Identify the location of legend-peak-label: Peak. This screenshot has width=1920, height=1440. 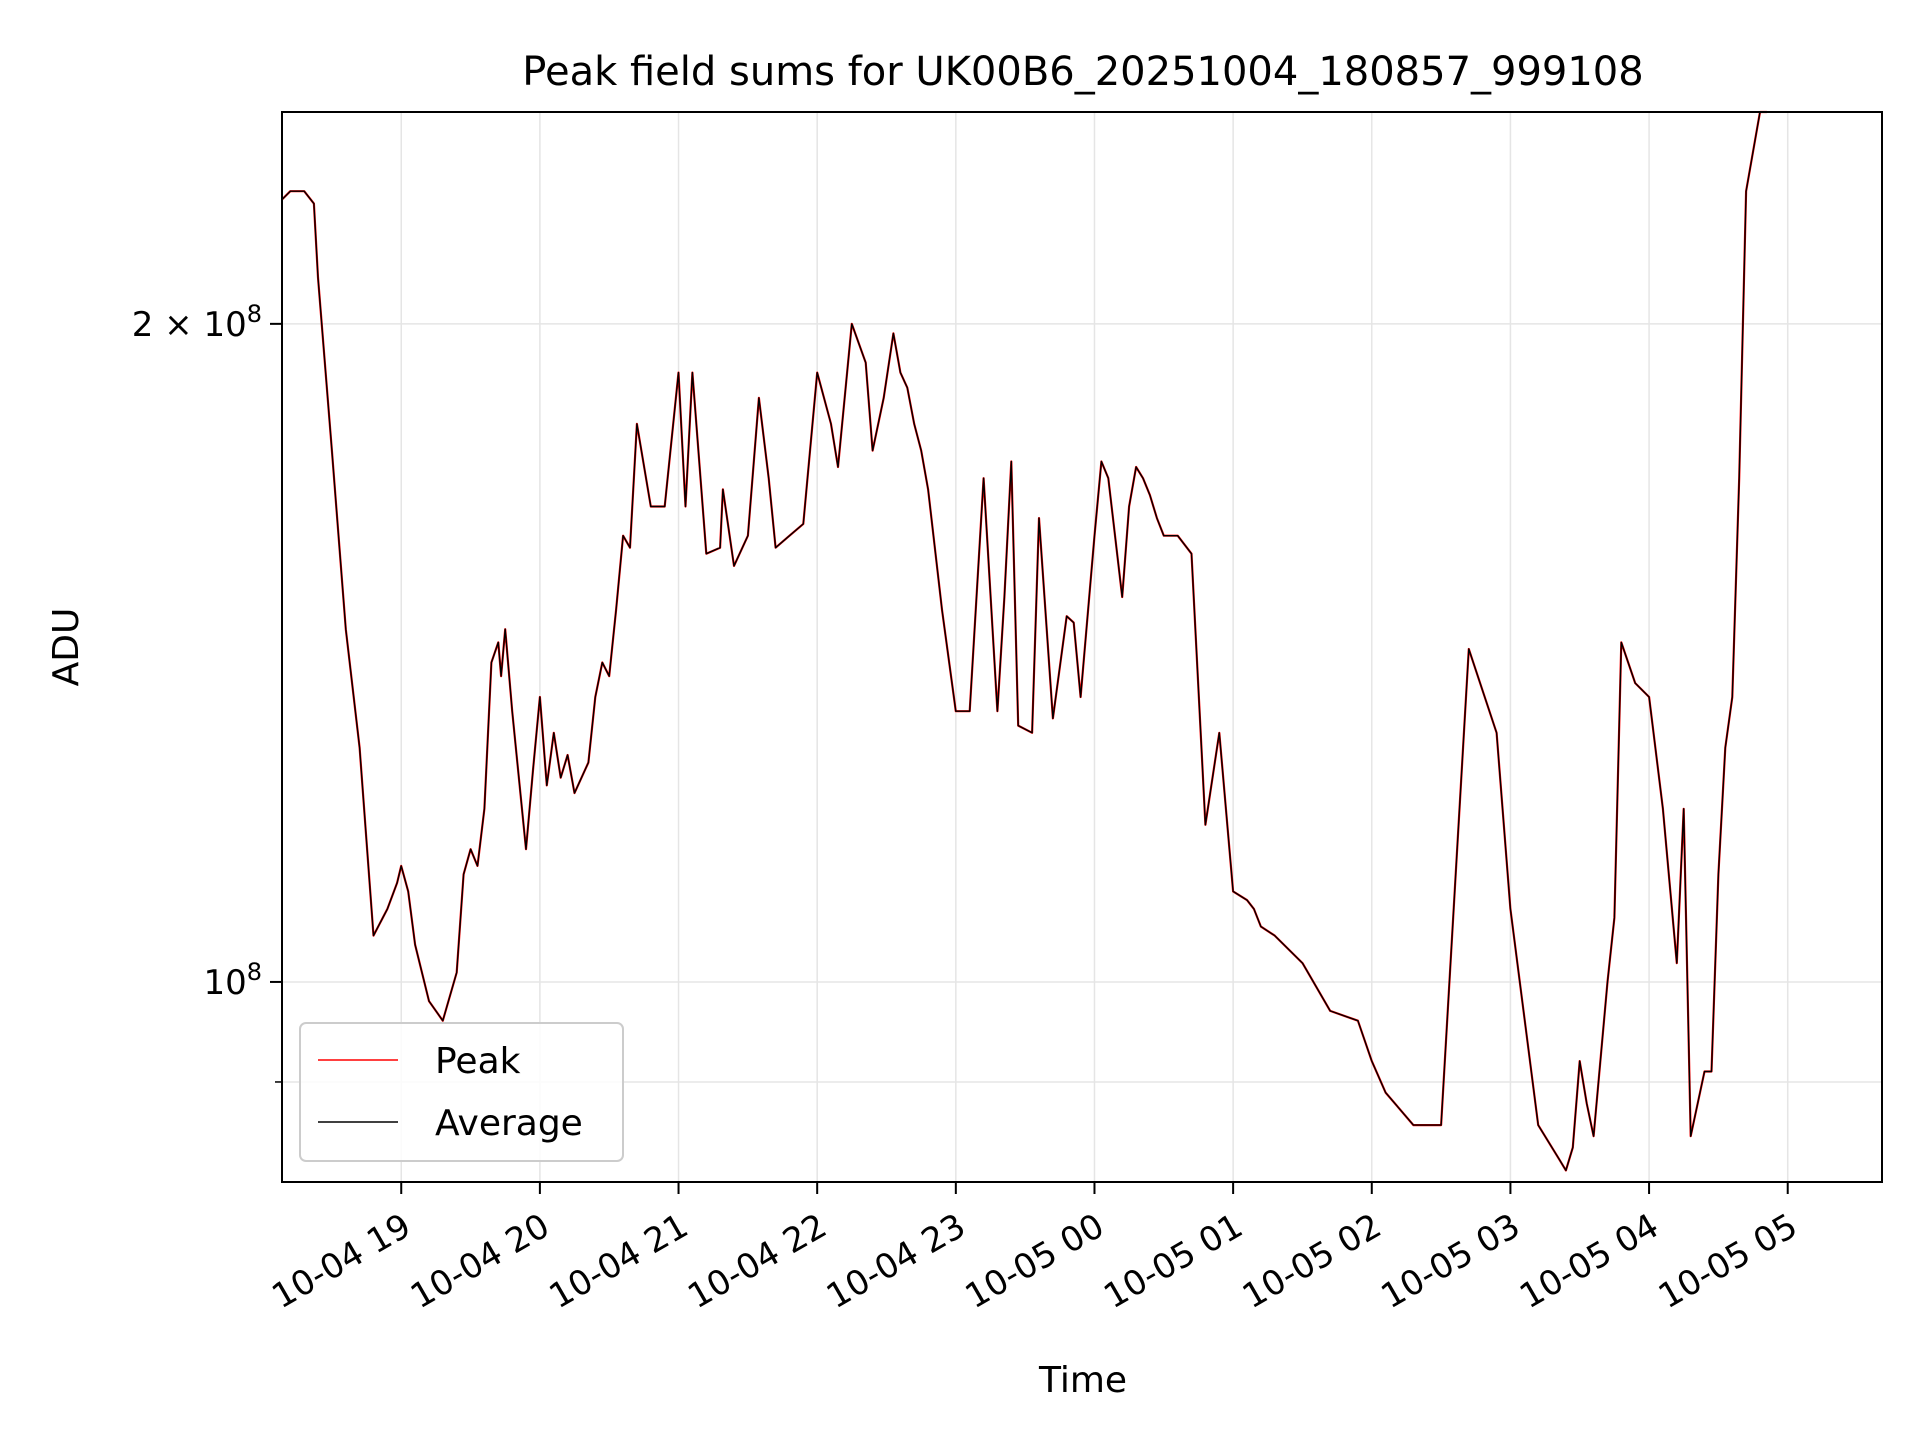
(478, 1061).